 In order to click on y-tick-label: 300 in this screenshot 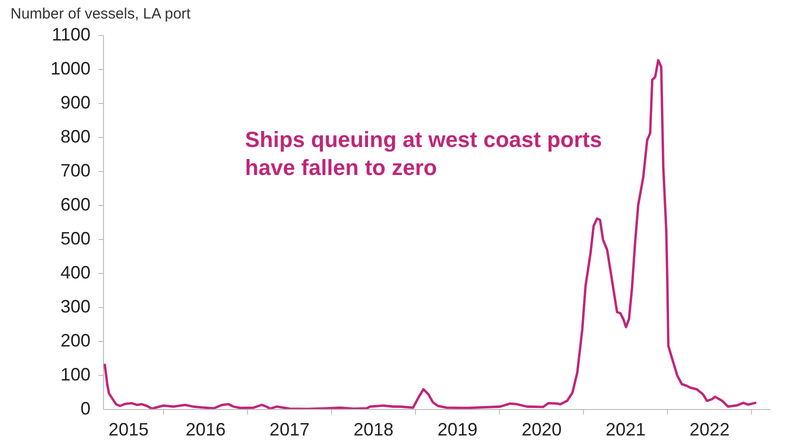, I will do `click(75, 306)`.